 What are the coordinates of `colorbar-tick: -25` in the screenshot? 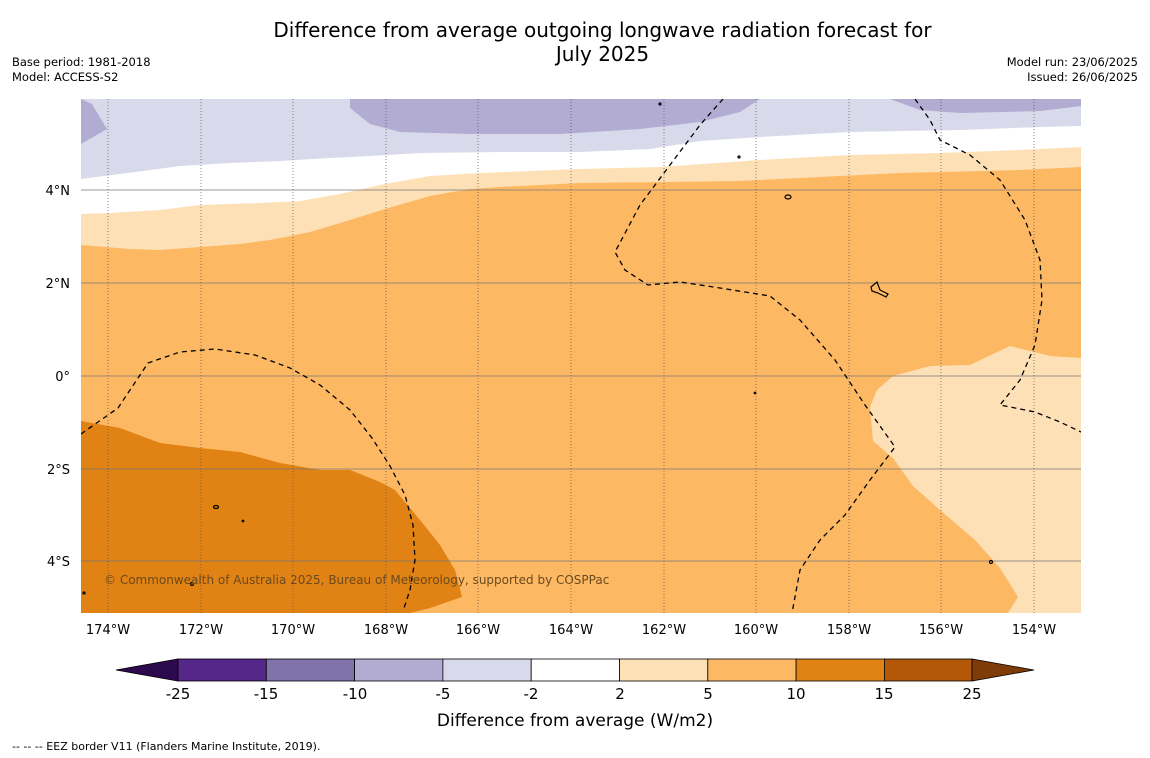 It's located at (178, 694).